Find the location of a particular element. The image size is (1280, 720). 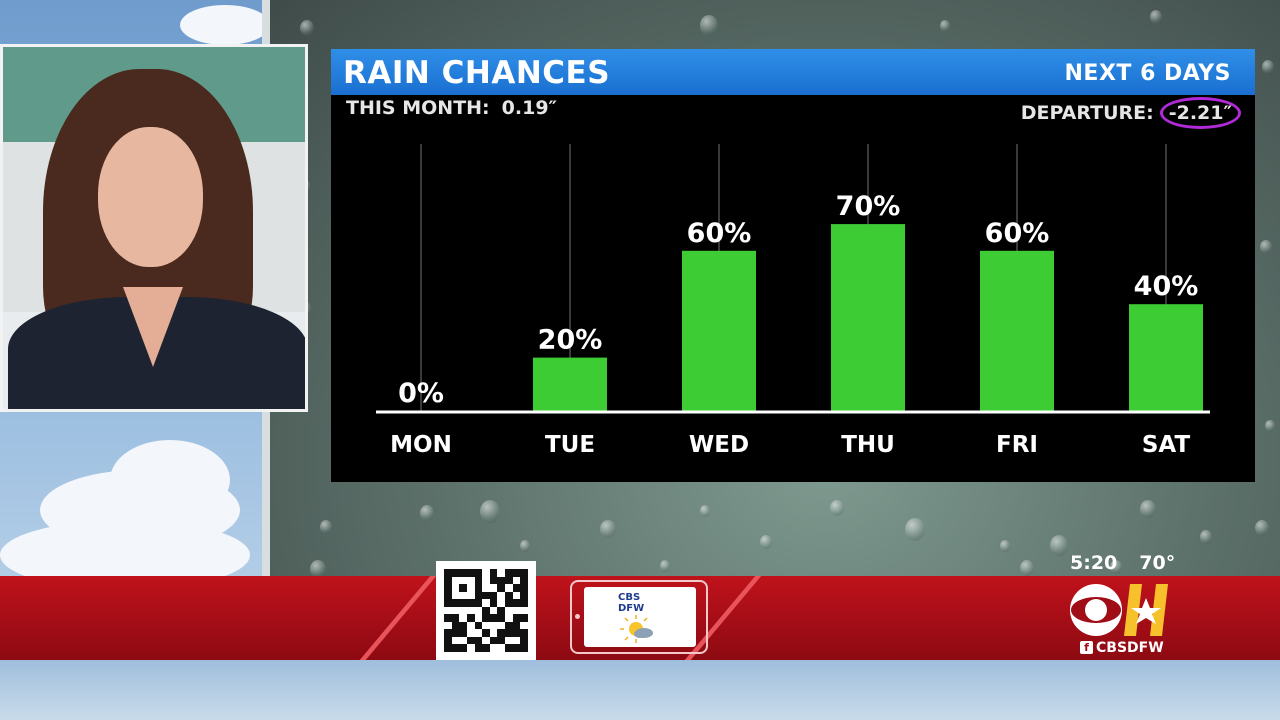

value-label-mon: 0% is located at coordinates (421, 393).